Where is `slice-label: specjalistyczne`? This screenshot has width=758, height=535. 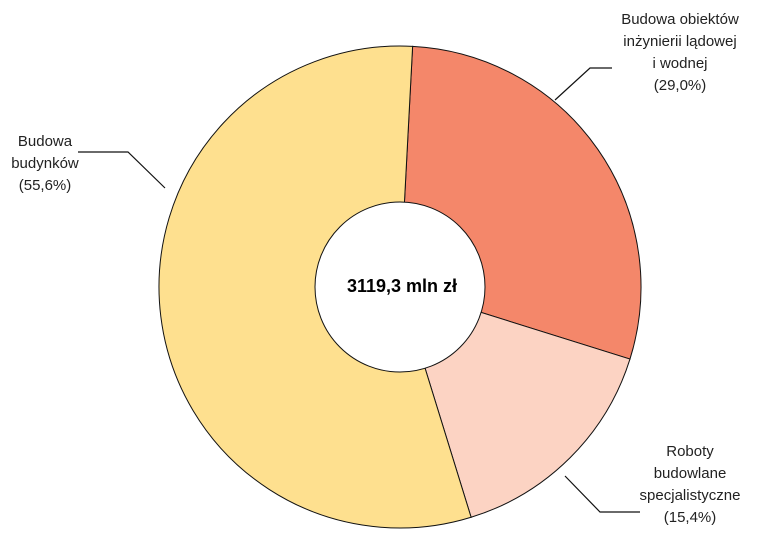 slice-label: specjalistyczne is located at coordinates (690, 495).